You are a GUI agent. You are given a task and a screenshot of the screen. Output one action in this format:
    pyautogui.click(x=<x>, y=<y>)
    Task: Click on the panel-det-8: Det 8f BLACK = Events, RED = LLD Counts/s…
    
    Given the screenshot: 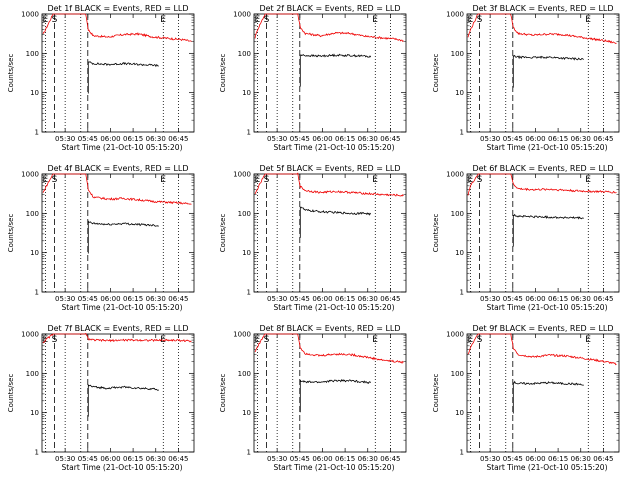 What is the action you would take?
    pyautogui.click(x=313, y=398)
    